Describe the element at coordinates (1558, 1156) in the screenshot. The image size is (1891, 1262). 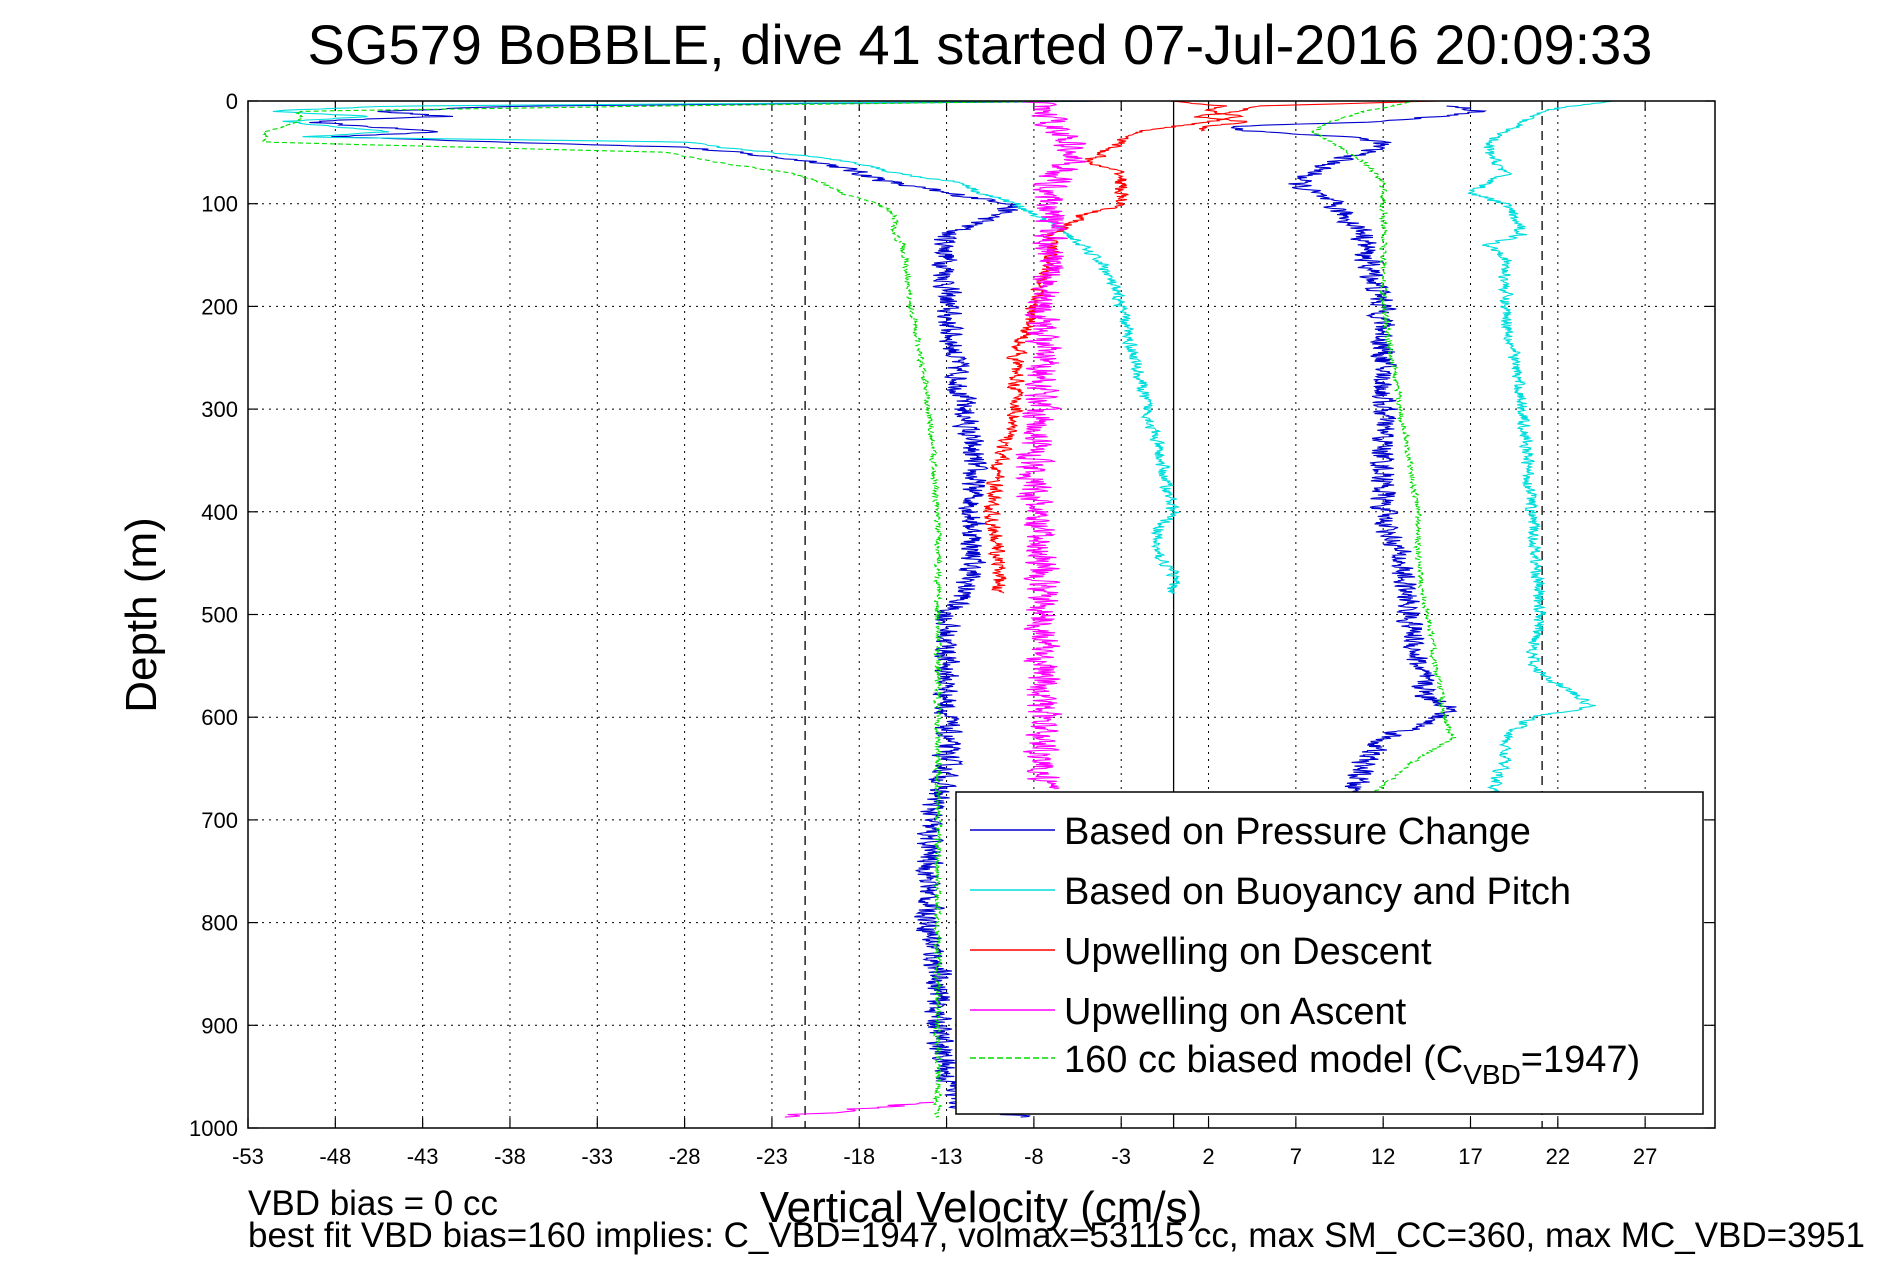
I see `x-tick-label: 22` at that location.